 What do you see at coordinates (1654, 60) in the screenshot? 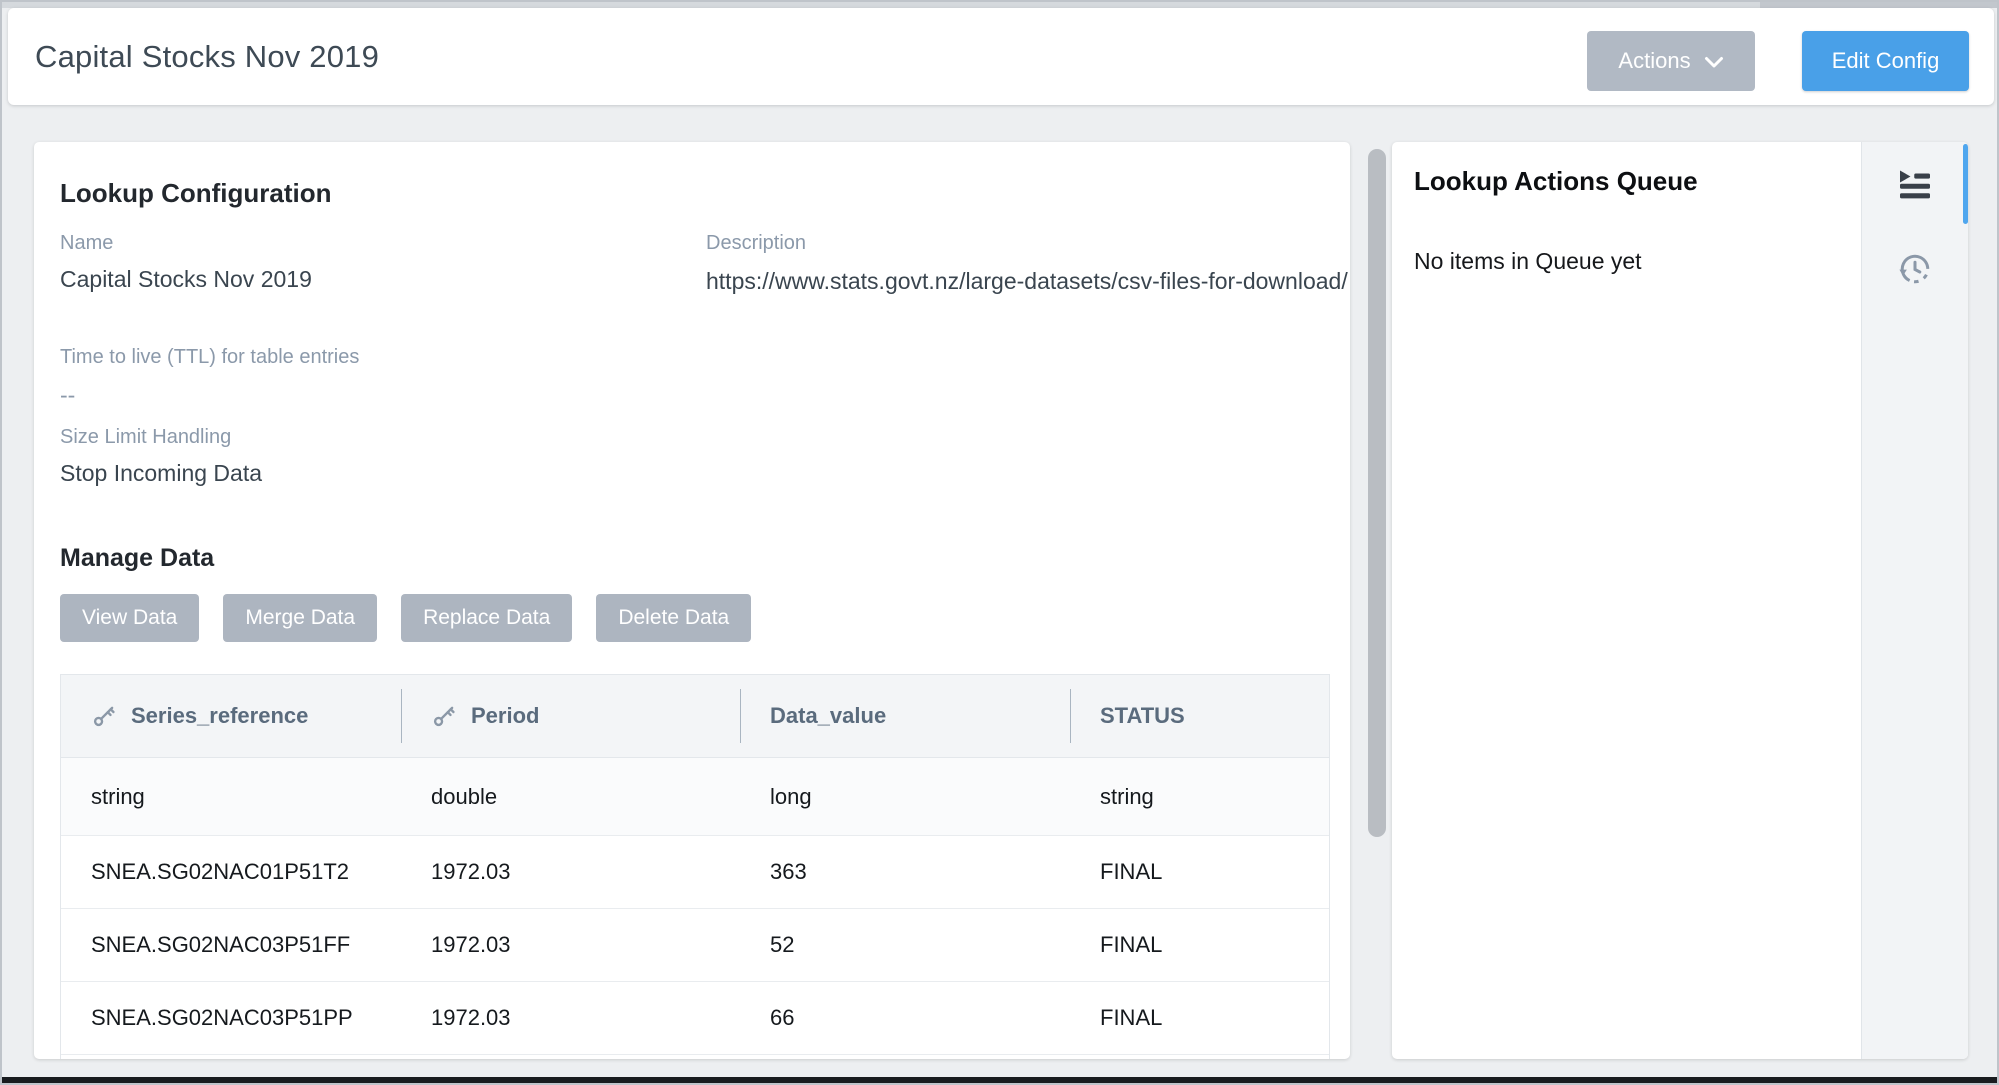
I see `actions-button-label: Actions` at bounding box center [1654, 60].